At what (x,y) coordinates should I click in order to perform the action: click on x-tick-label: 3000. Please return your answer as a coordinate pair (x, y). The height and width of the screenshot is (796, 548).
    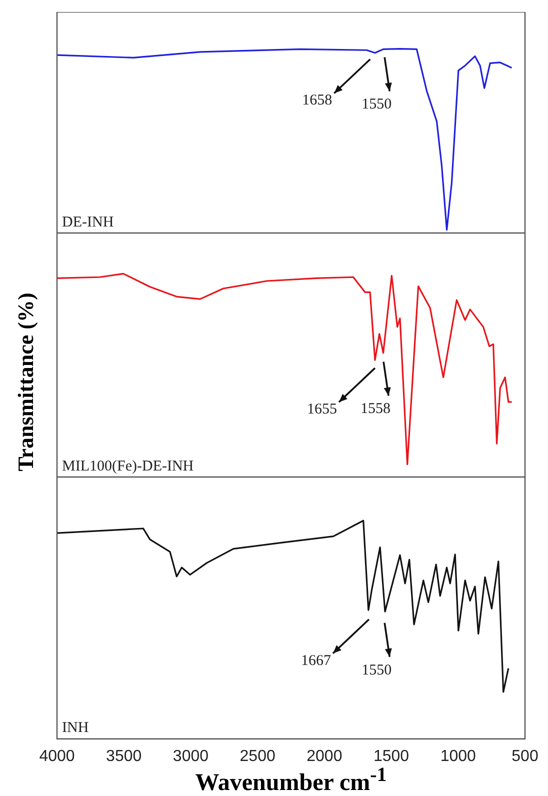
    Looking at the image, I should click on (190, 756).